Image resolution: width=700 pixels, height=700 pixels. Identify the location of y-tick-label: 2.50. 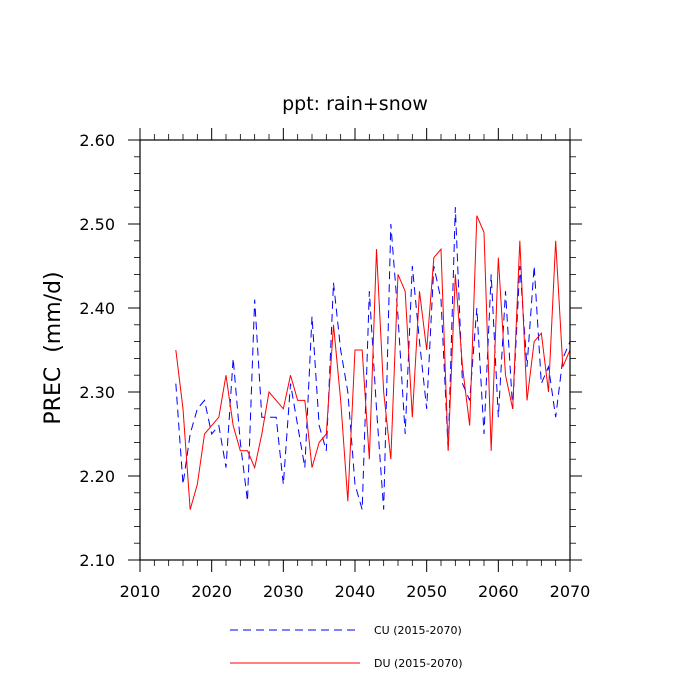
(97, 224).